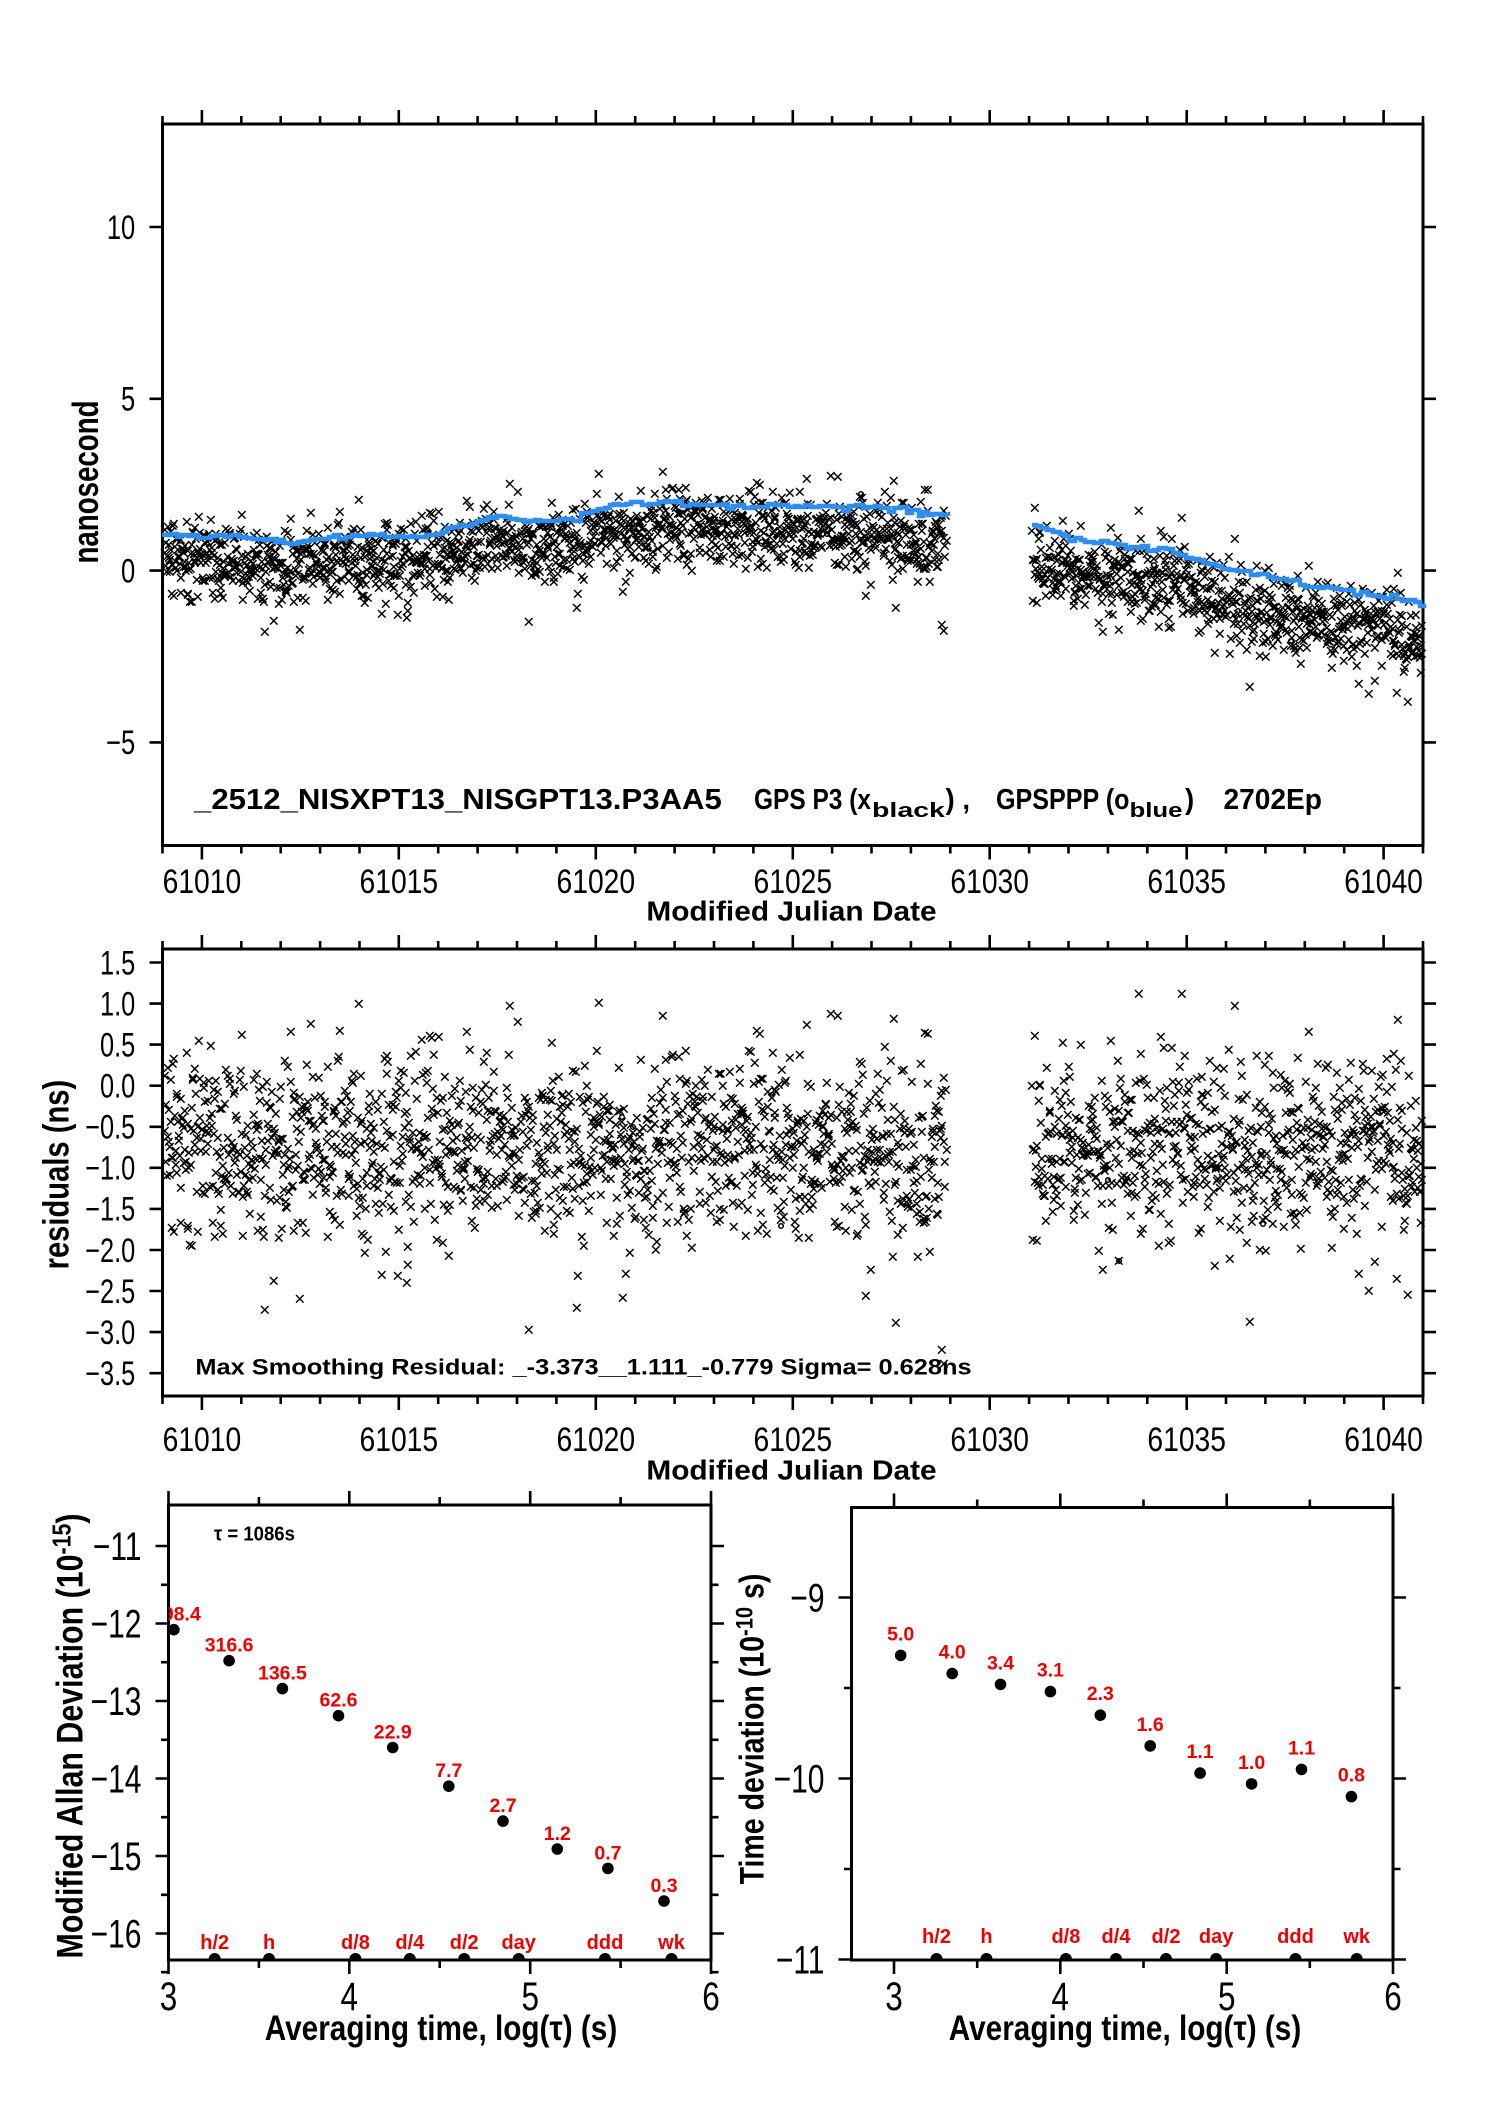 The width and height of the screenshot is (1488, 2110). Describe the element at coordinates (393, 1733) in the screenshot. I see `svg-text: 22.9` at that location.